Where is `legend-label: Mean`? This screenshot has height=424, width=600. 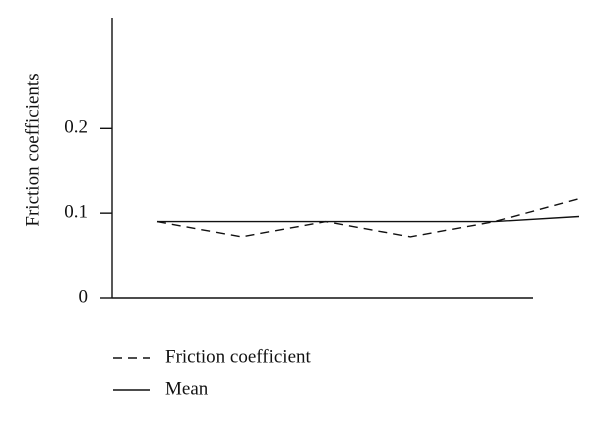 legend-label: Mean is located at coordinates (187, 388).